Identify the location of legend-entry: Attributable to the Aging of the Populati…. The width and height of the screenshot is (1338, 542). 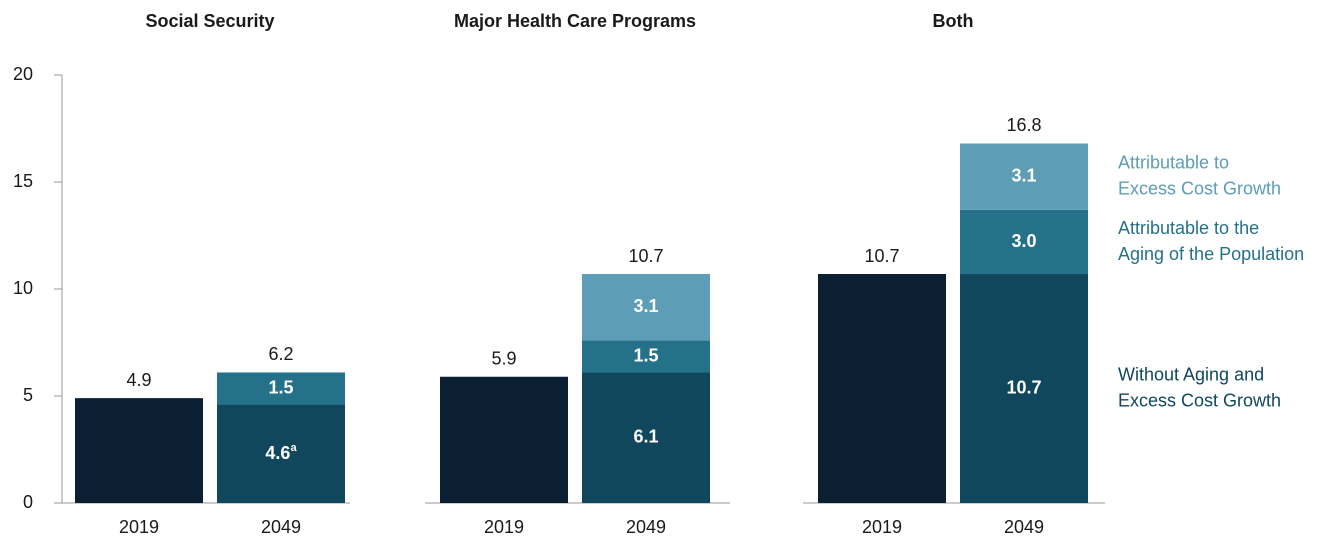
(1211, 241).